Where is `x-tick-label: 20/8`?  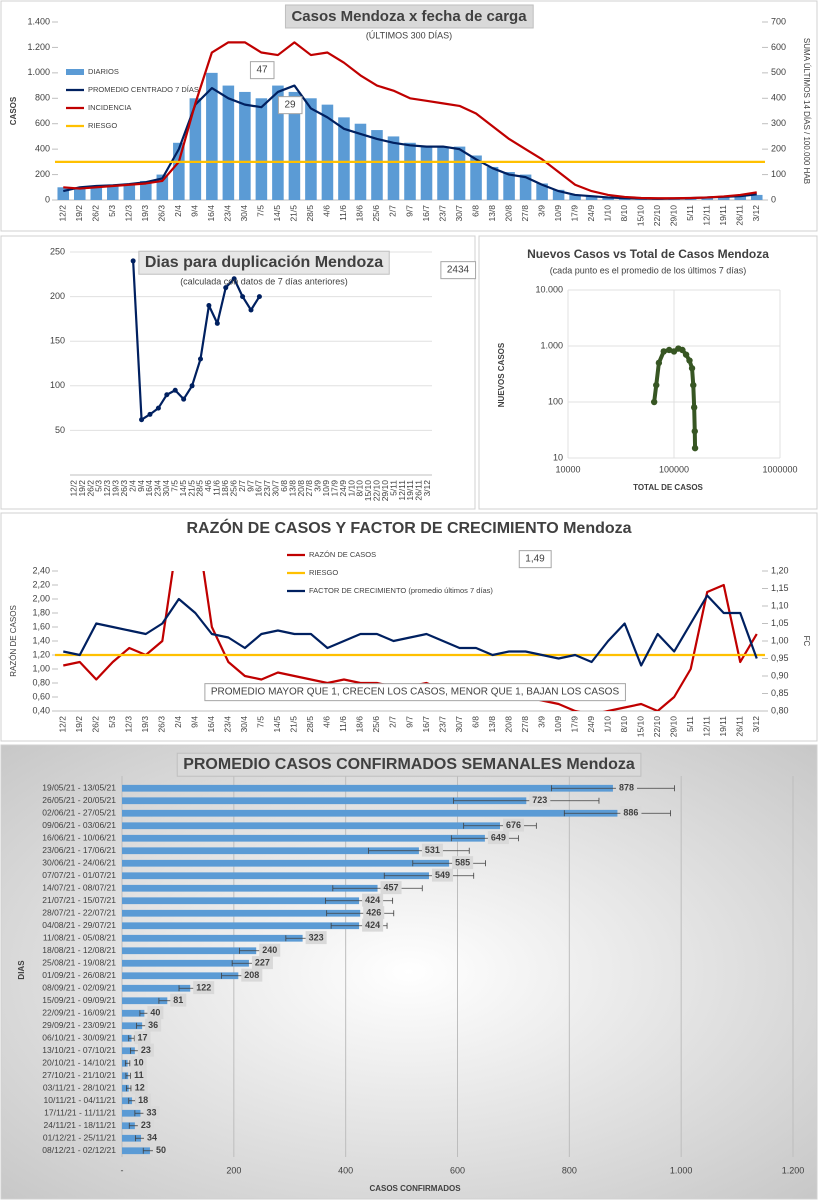 x-tick-label: 20/8 is located at coordinates (508, 724).